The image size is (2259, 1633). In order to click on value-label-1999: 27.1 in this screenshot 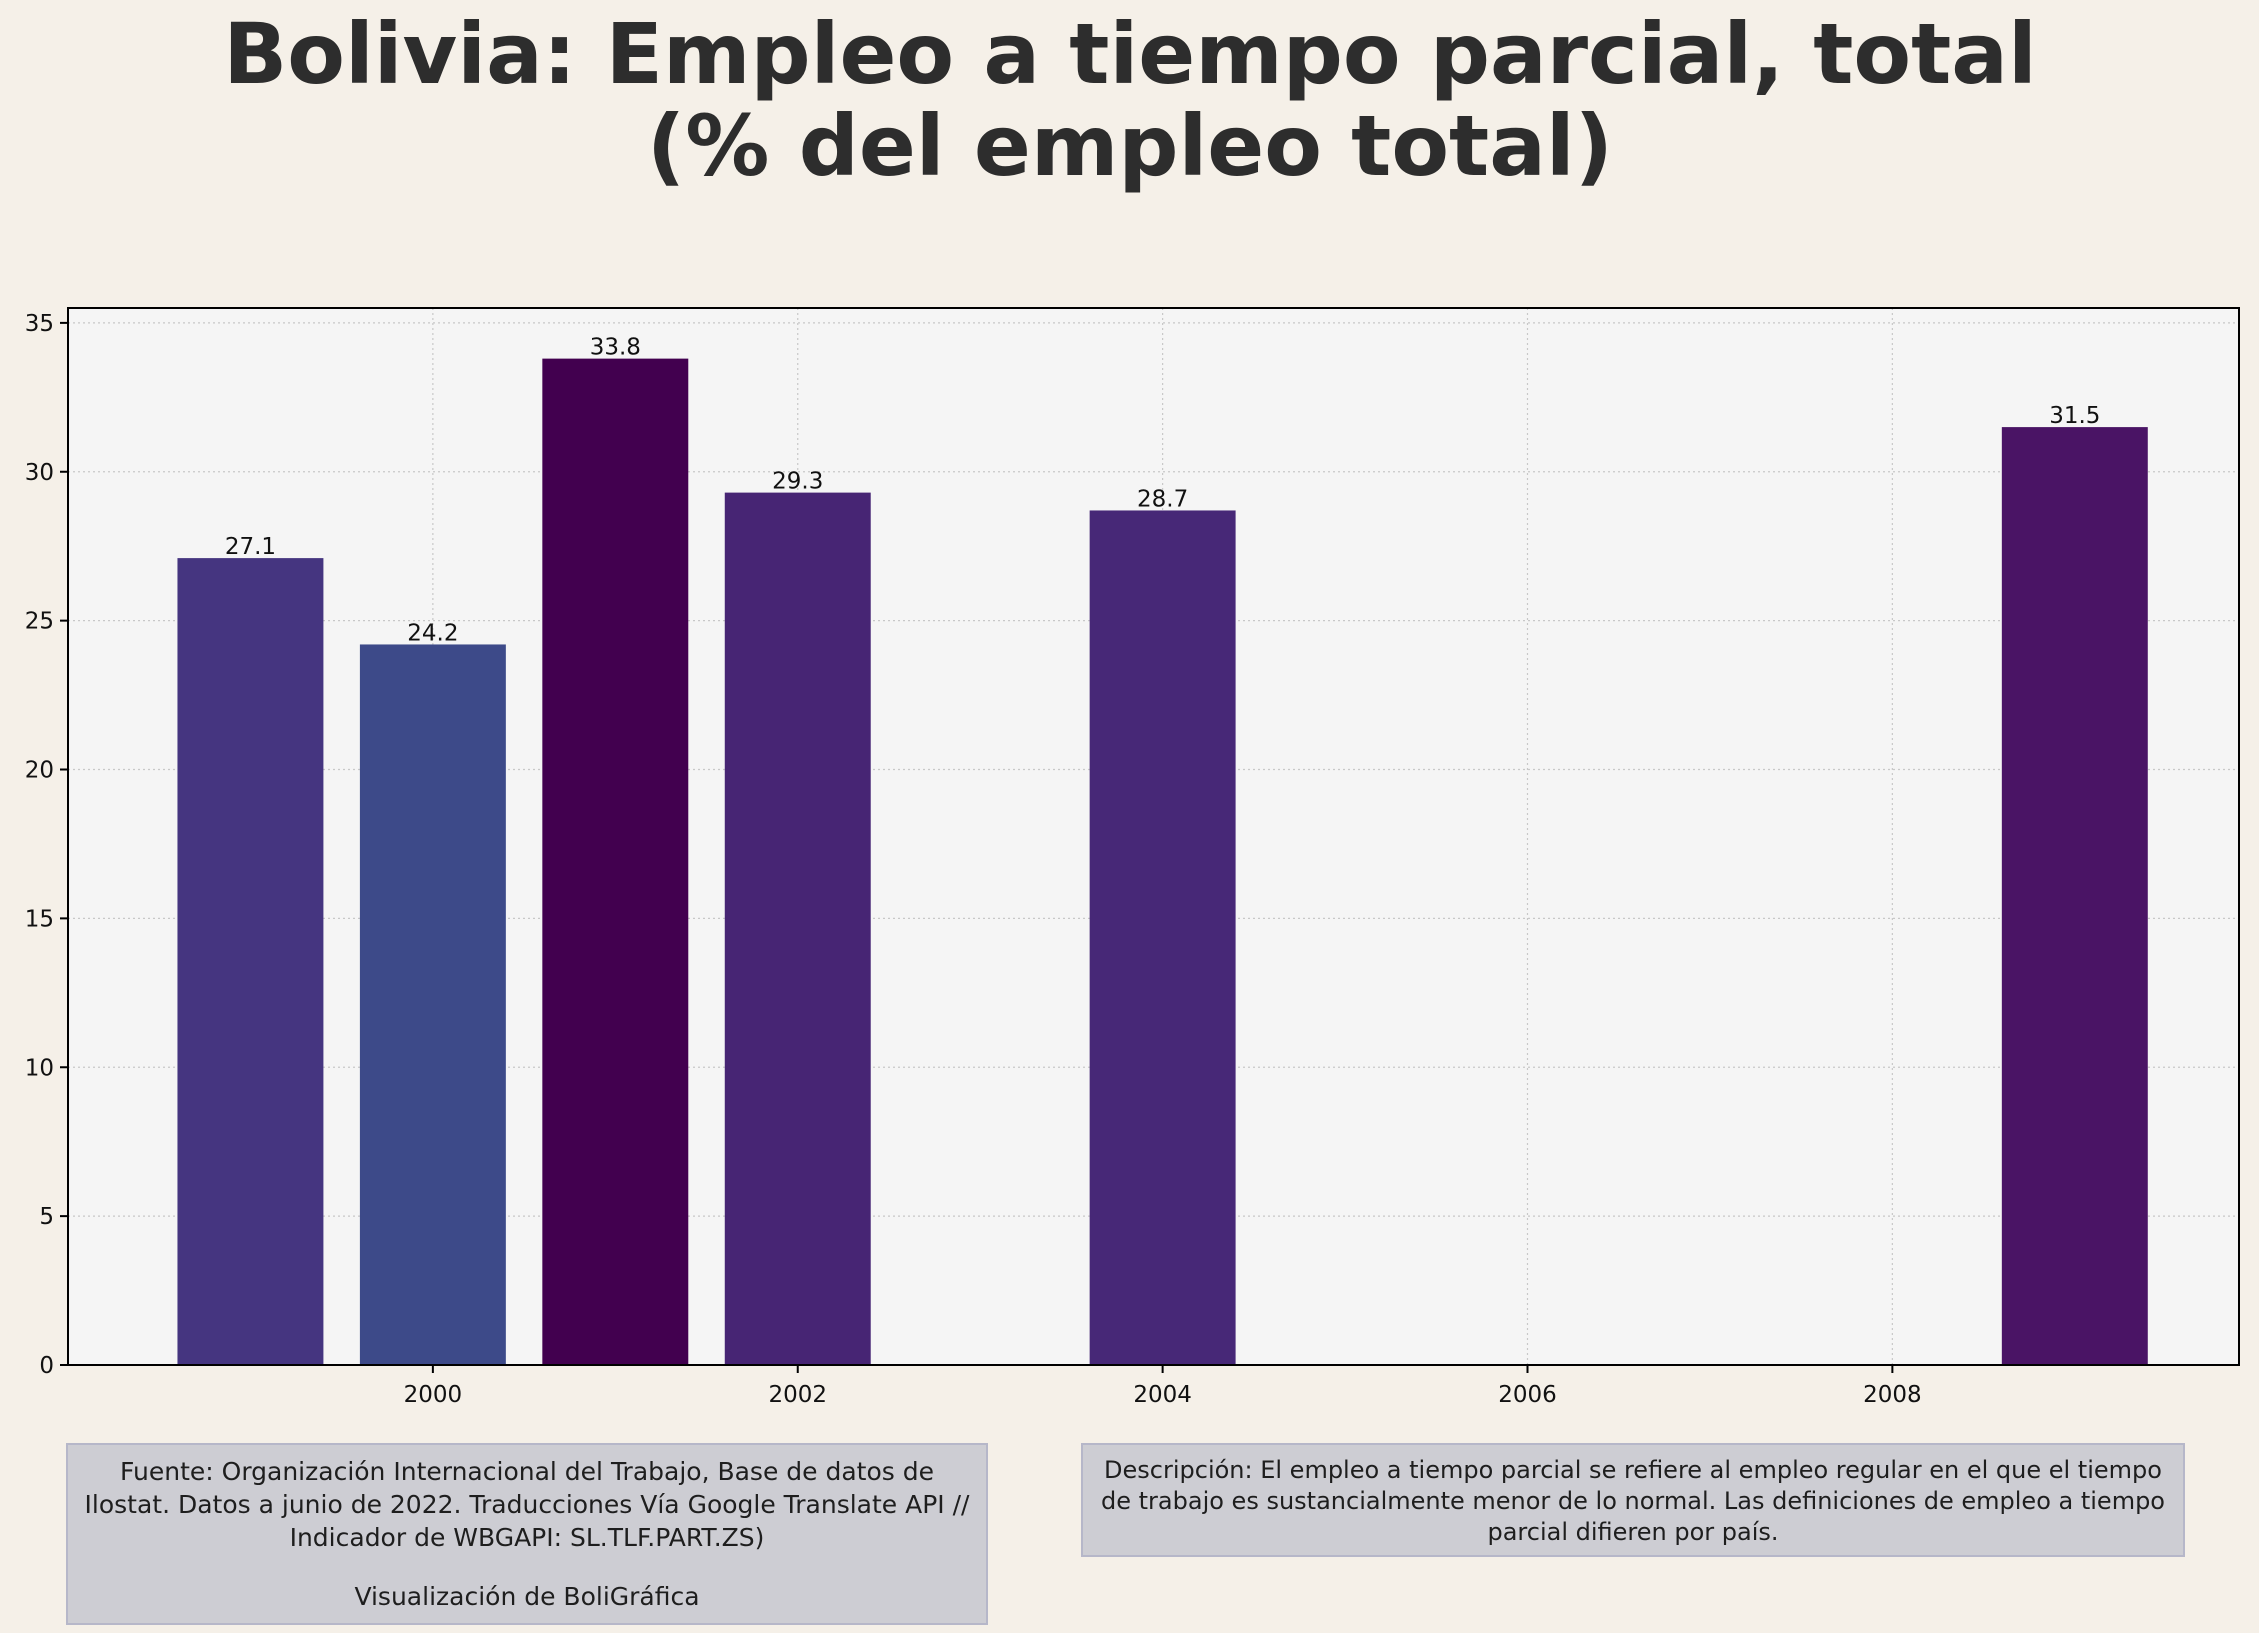, I will do `click(250, 547)`.